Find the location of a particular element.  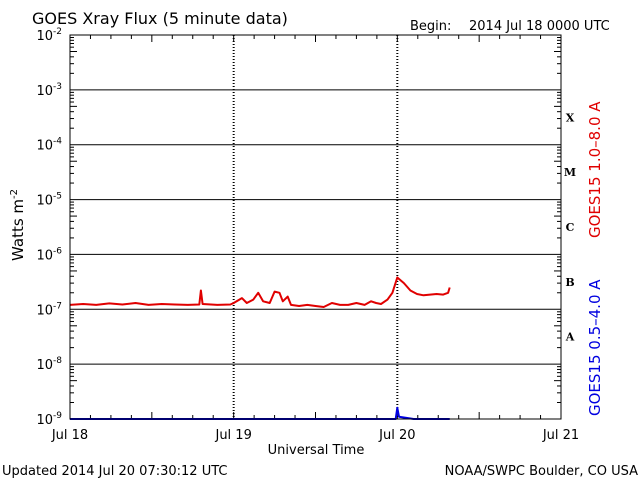

x-tick-label: Jul 19 is located at coordinates (232, 435).